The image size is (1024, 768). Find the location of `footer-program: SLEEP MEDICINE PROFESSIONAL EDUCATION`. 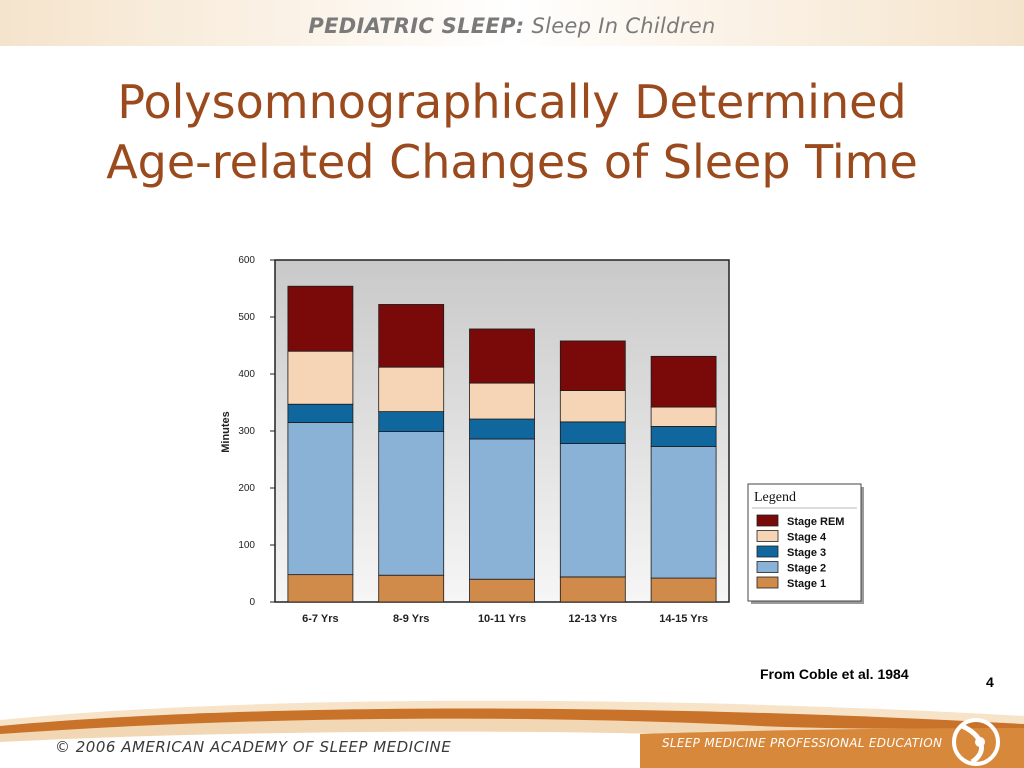

footer-program: SLEEP MEDICINE PROFESSIONAL EDUCATION is located at coordinates (802, 743).